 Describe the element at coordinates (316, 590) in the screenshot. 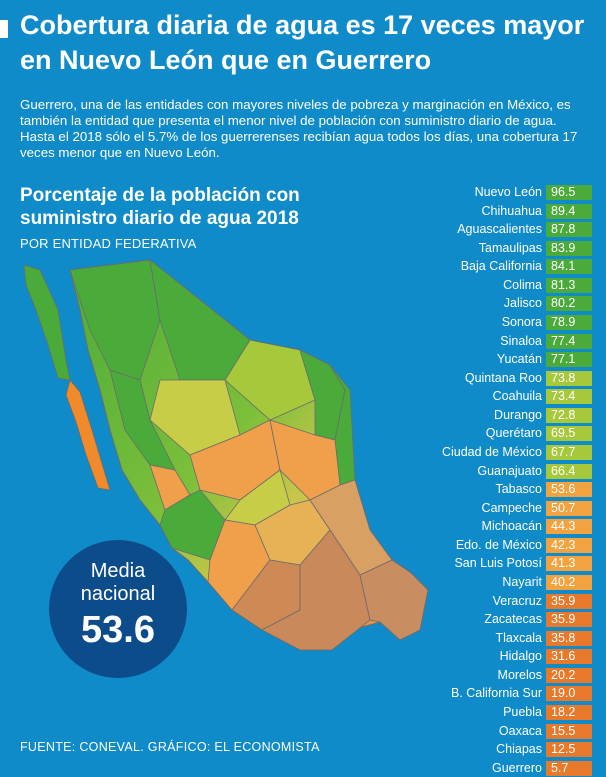

I see `map-region-oaxaca` at that location.